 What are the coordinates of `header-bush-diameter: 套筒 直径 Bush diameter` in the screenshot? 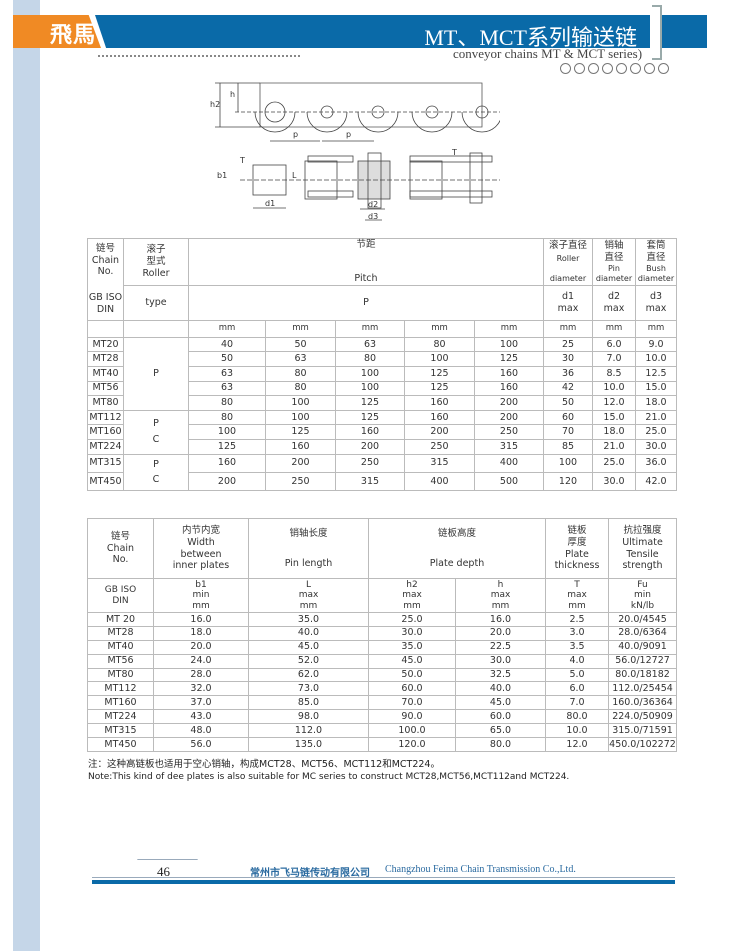 It's located at (656, 262).